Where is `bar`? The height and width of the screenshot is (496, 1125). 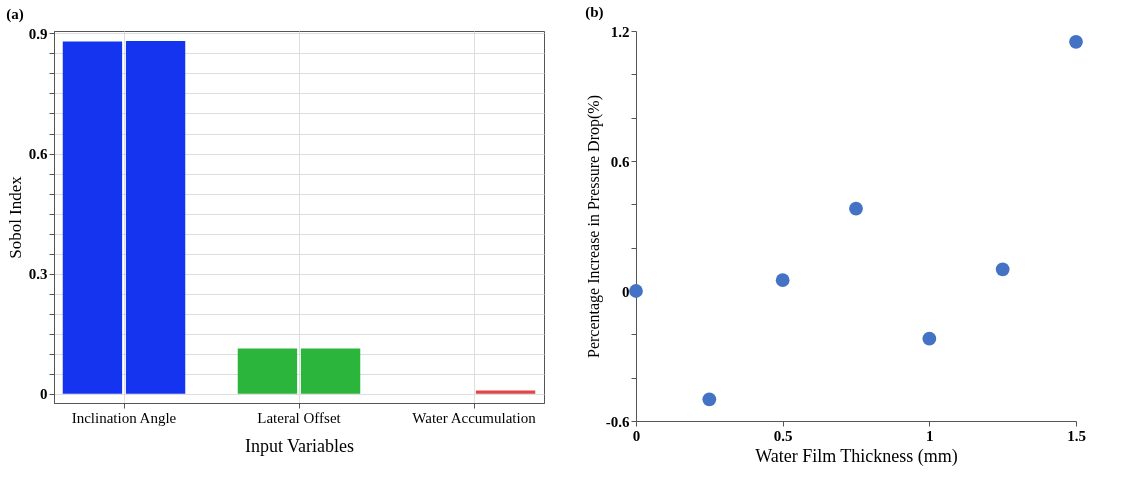 bar is located at coordinates (505, 392).